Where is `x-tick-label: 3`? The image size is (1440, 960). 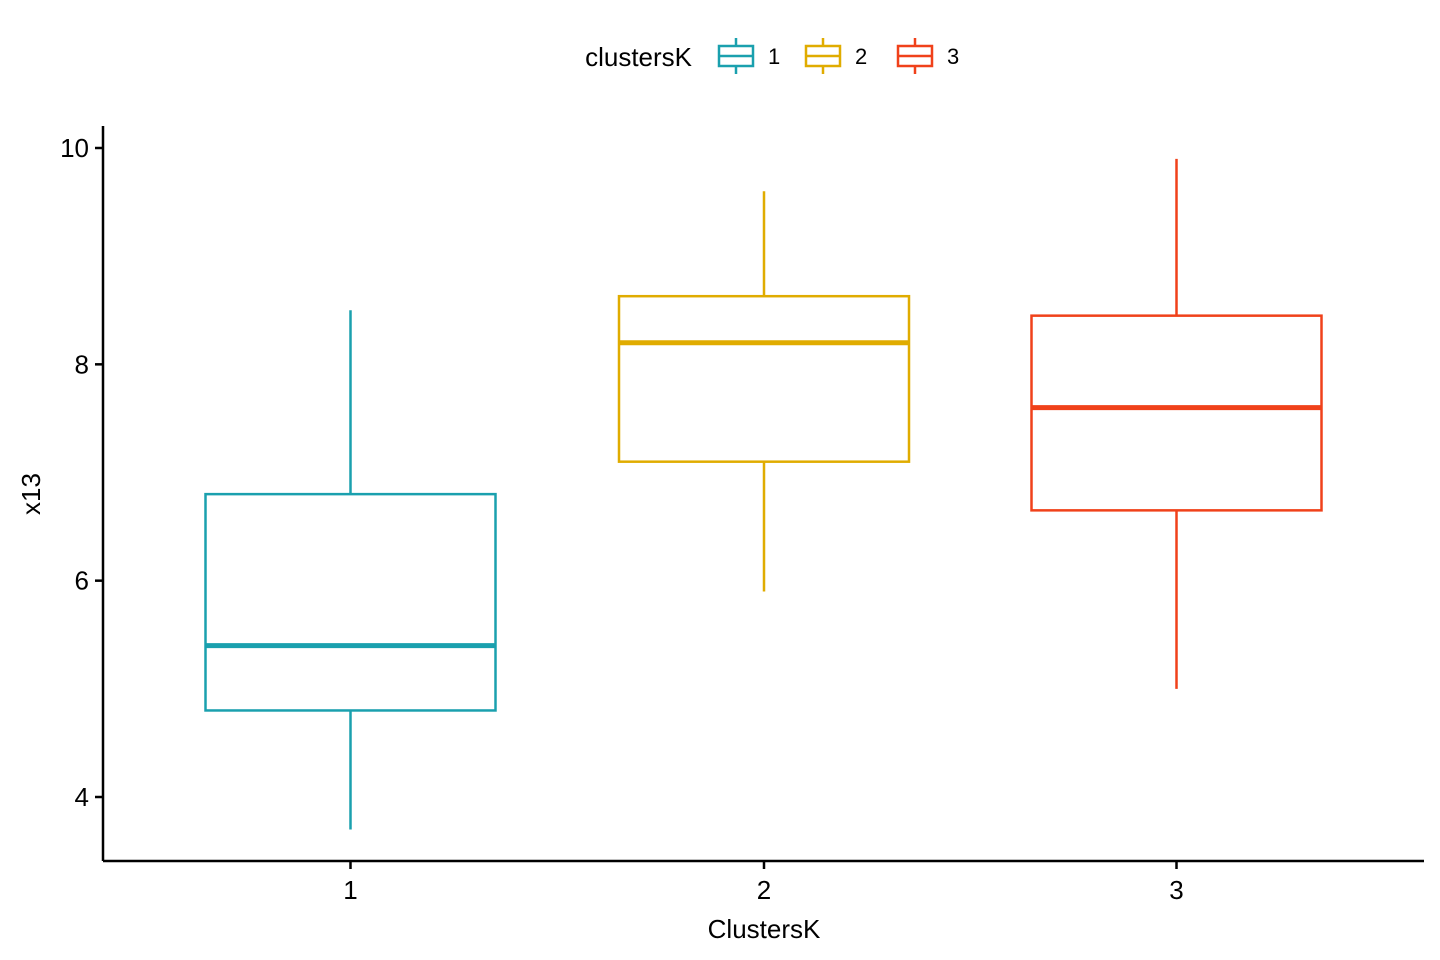
x-tick-label: 3 is located at coordinates (1176, 890).